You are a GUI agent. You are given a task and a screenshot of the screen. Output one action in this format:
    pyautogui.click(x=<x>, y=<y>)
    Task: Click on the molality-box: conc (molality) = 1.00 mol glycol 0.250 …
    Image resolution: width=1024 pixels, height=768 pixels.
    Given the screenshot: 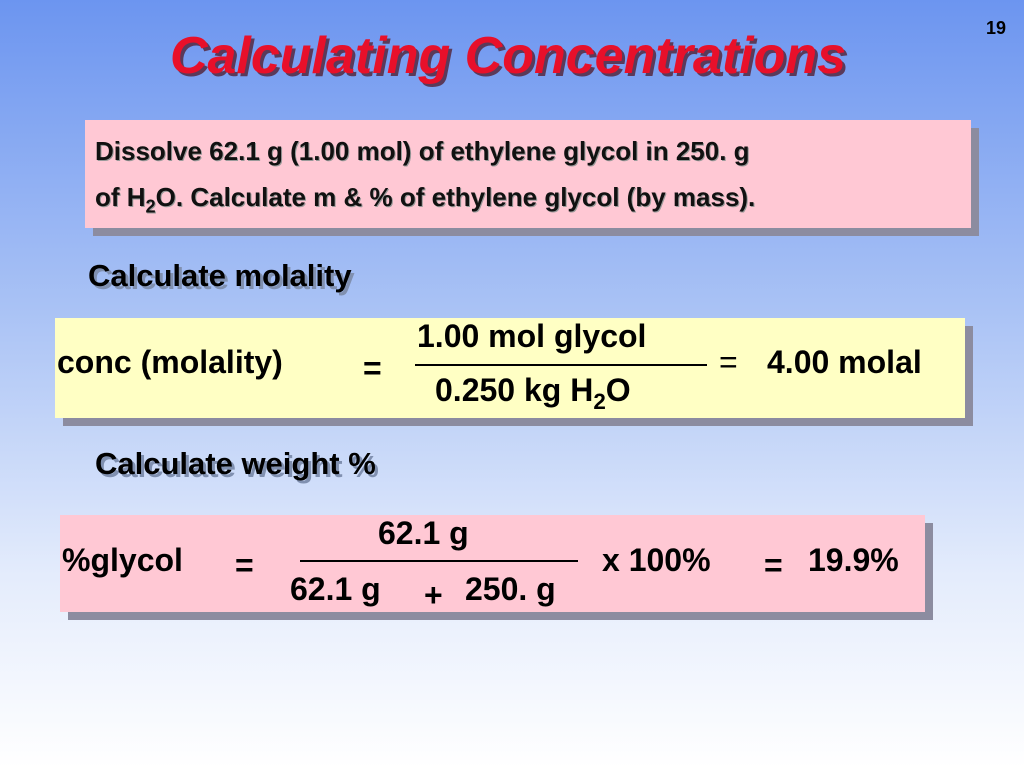 What is the action you would take?
    pyautogui.click(x=510, y=368)
    